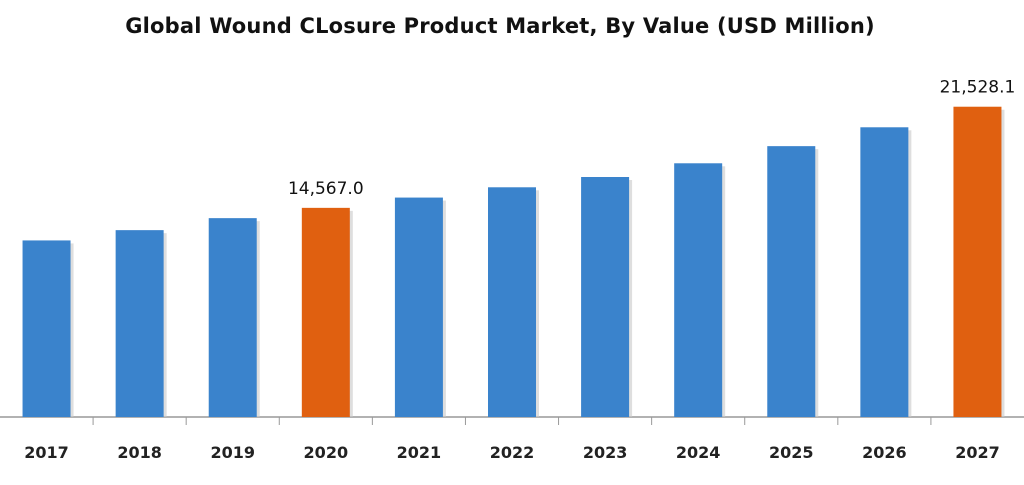 The image size is (1024, 485). Describe the element at coordinates (791, 452) in the screenshot. I see `x-tick-label-2025: 2025` at that location.